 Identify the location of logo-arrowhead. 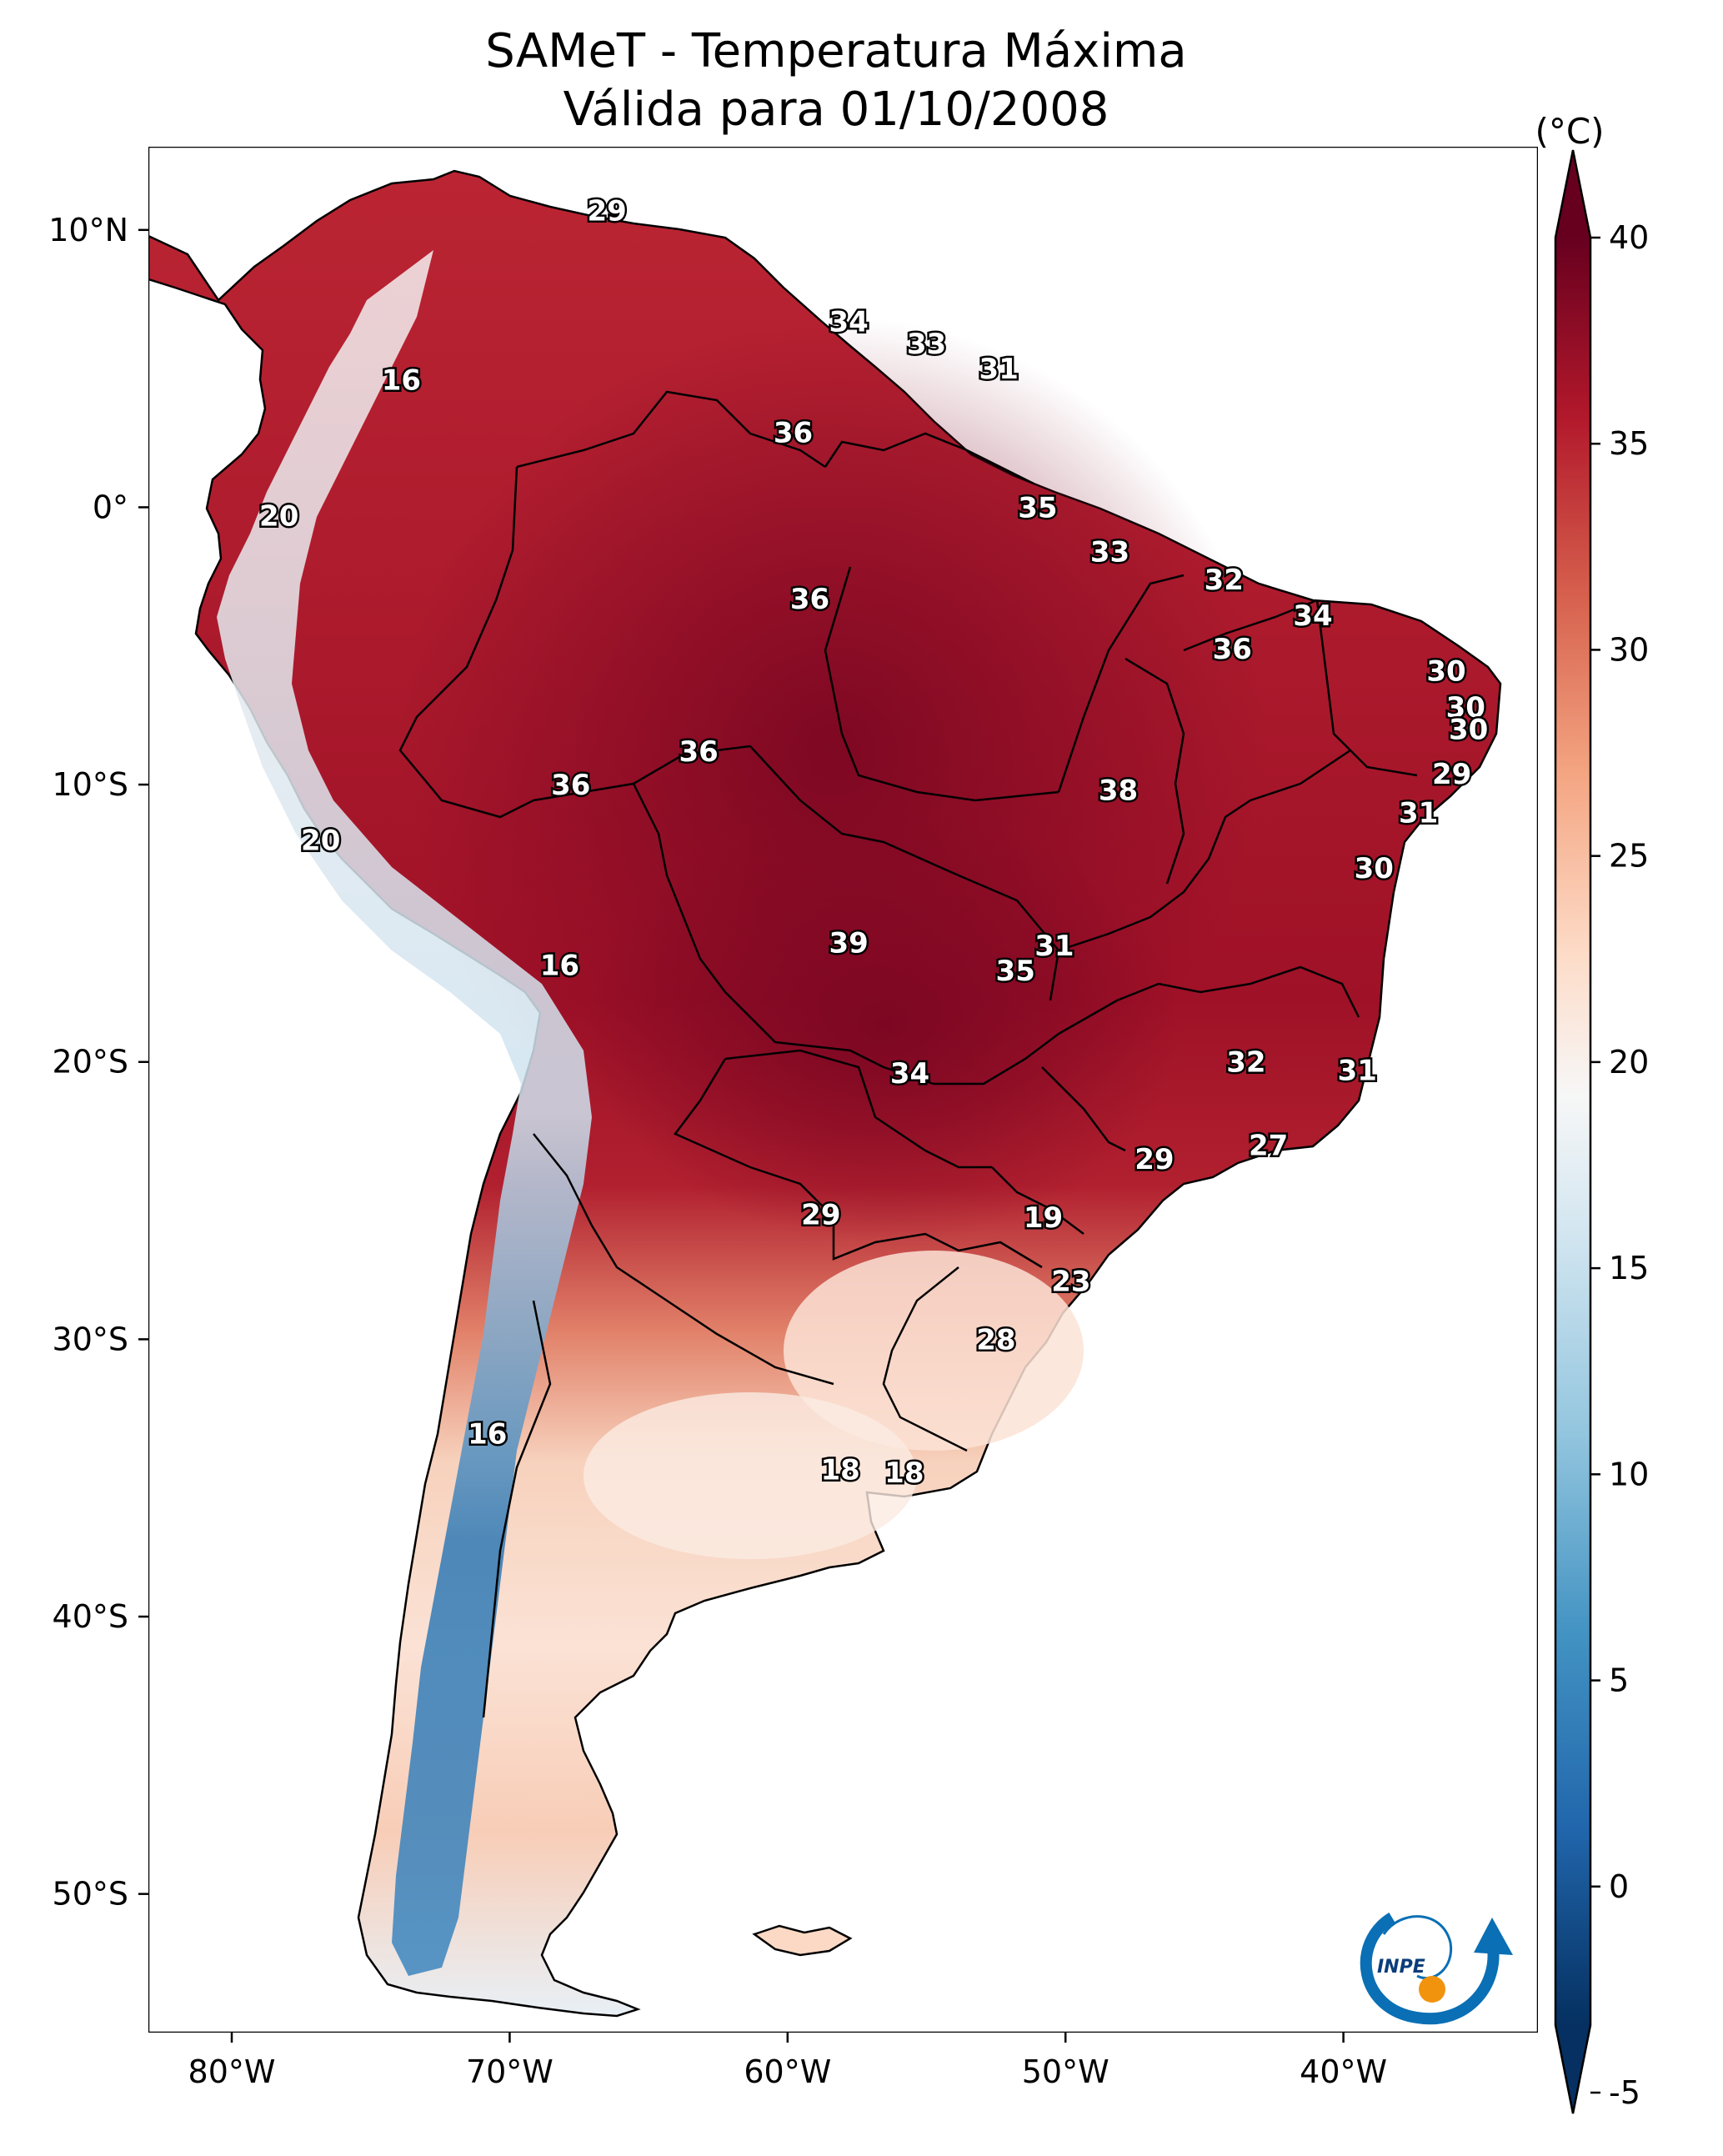
(1494, 1936).